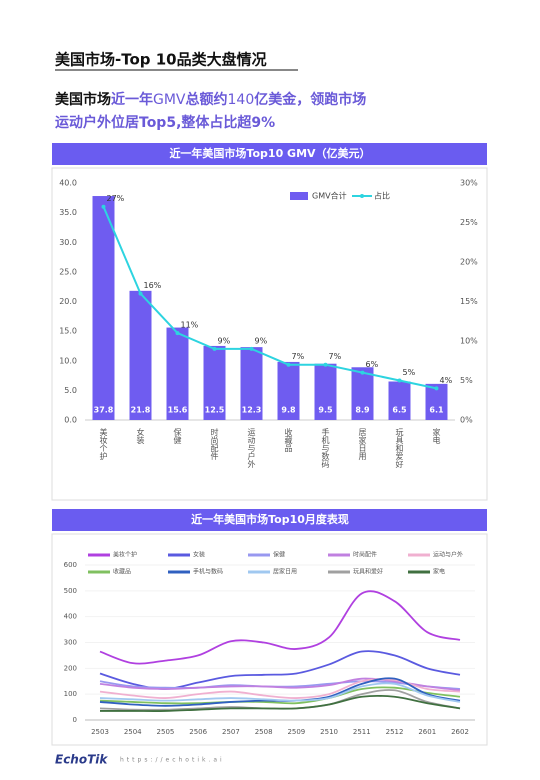 This screenshot has height=780, width=540. I want to click on y2-tick-label: 25%, so click(469, 222).